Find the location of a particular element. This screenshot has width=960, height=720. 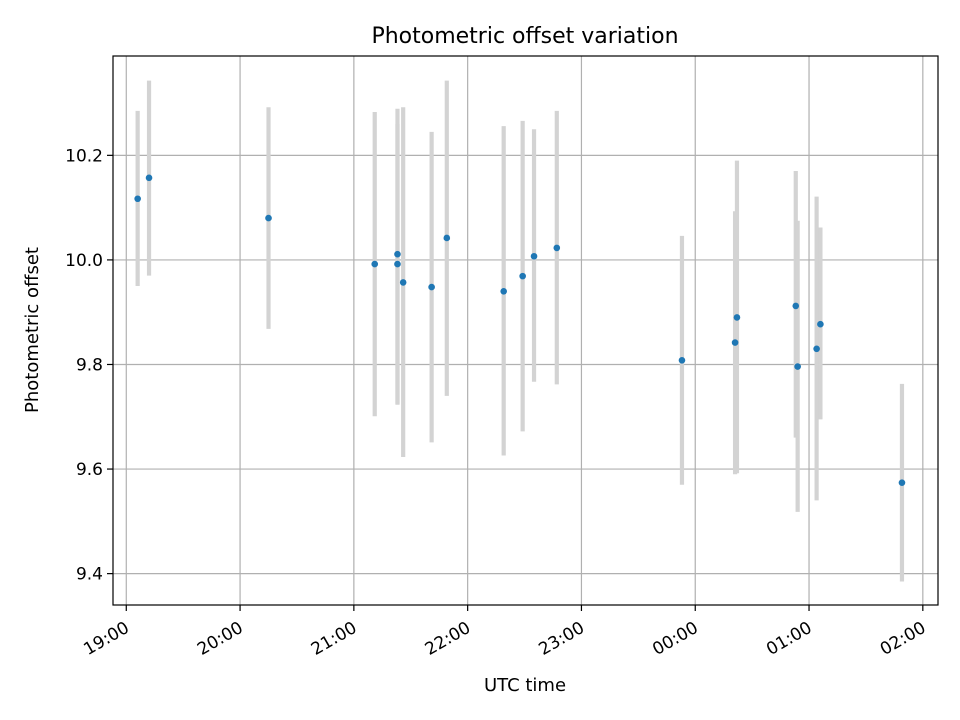

y-tick-label: 9.8 is located at coordinates (89, 365).